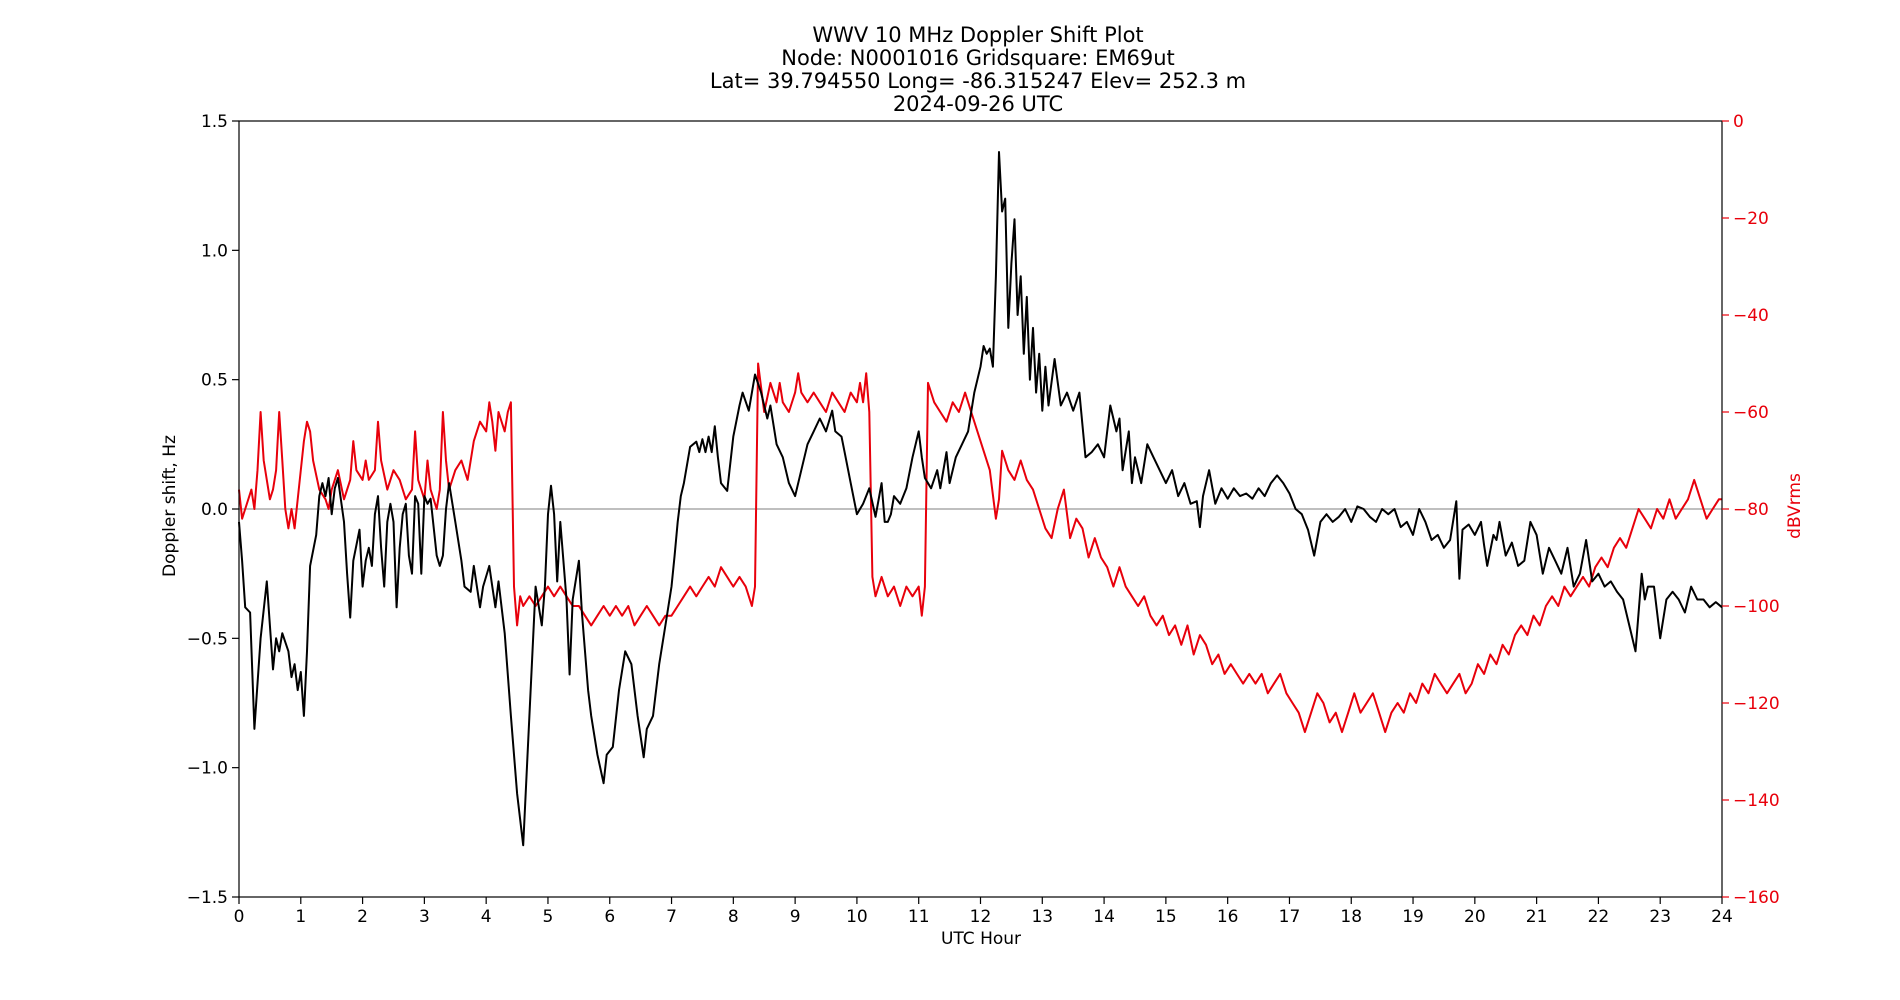  What do you see at coordinates (919, 917) in the screenshot?
I see `x-tick-label: 11` at bounding box center [919, 917].